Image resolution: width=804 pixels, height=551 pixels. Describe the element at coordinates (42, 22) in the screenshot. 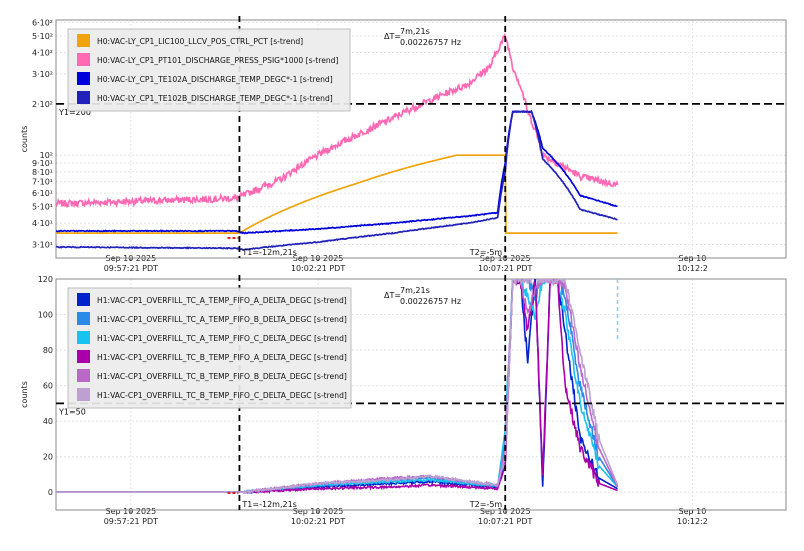

I see `y-tick-label: 6·10²` at that location.